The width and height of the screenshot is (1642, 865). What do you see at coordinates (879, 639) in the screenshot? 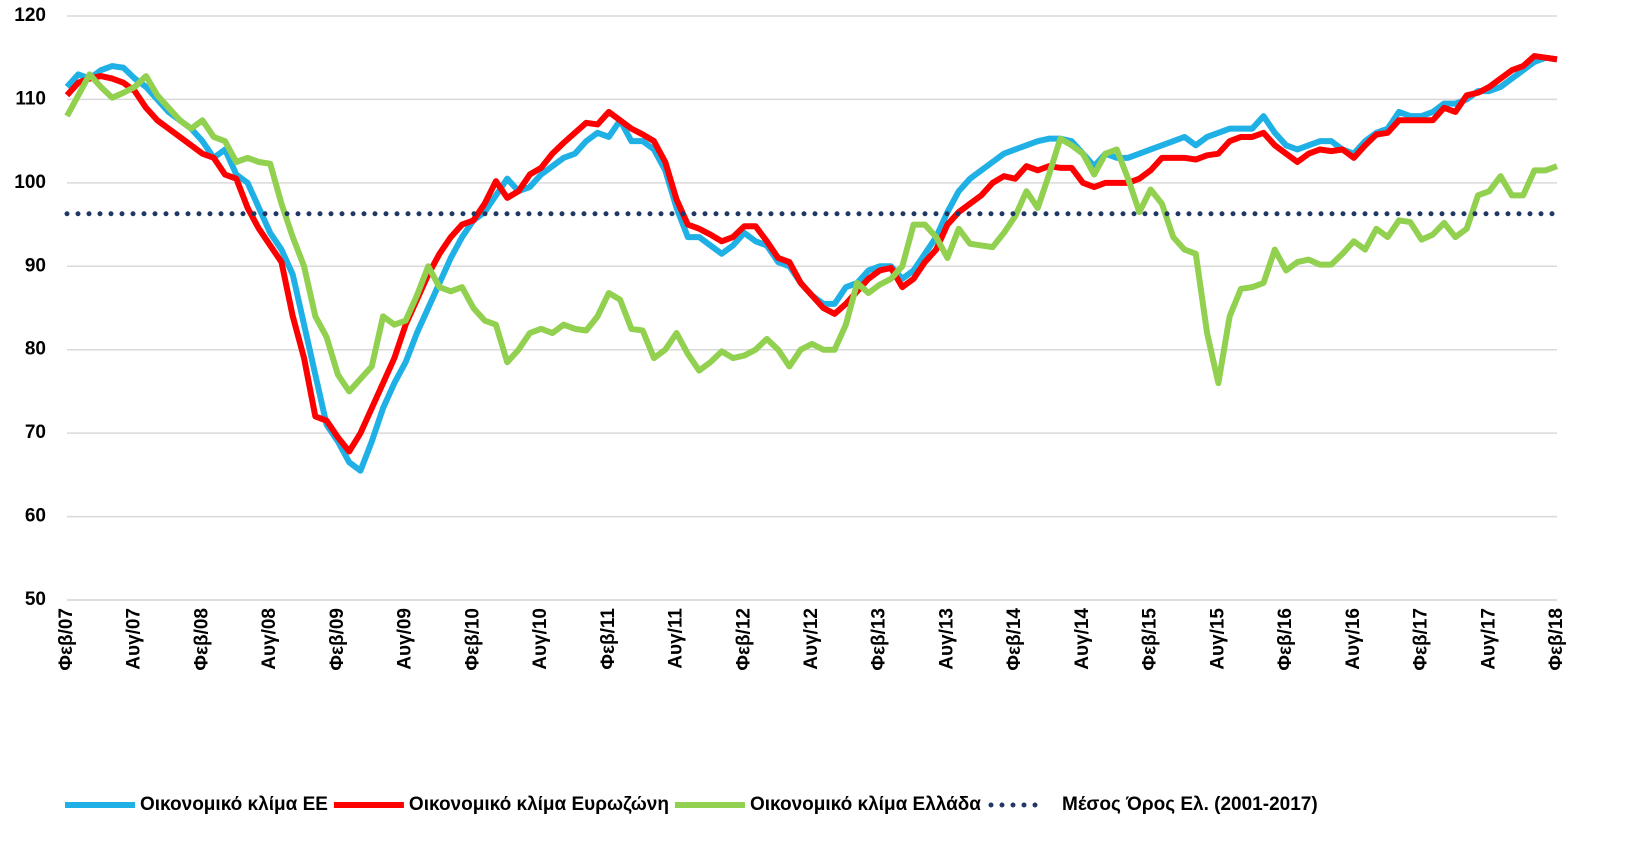
I see `x-tick-label: Φεβ/13` at bounding box center [879, 639].